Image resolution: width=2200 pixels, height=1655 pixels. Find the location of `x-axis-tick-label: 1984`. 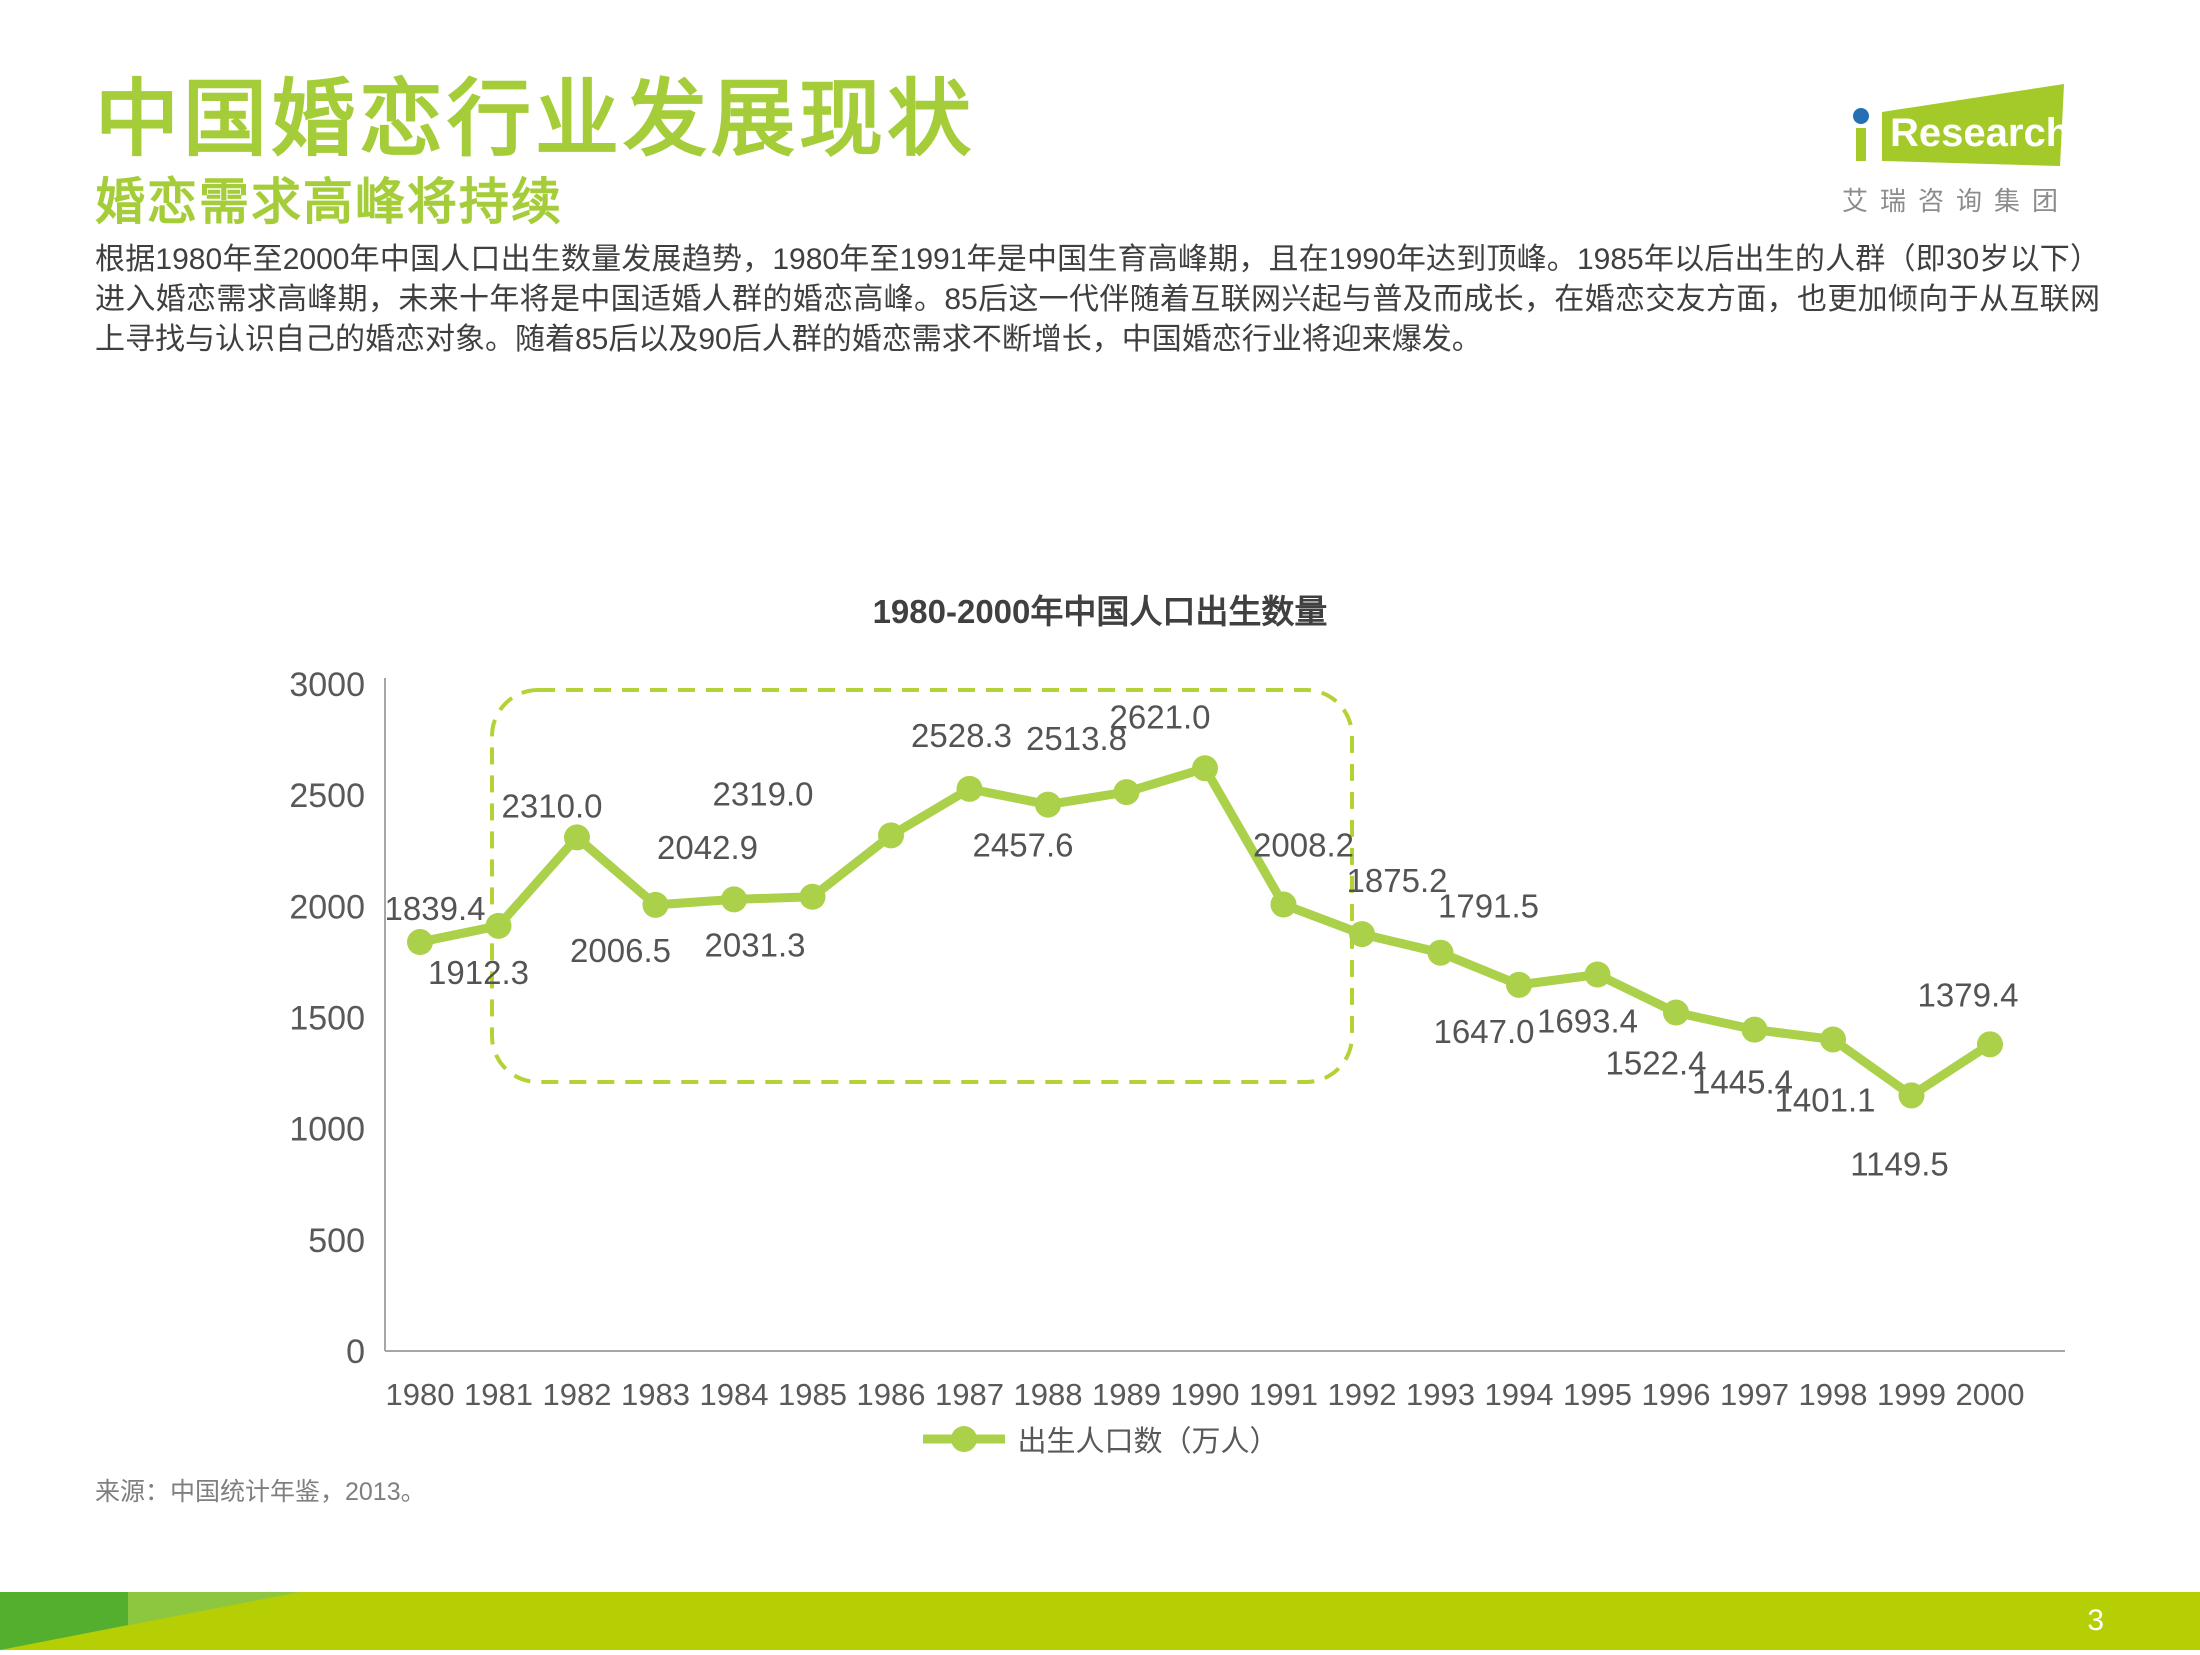

x-axis-tick-label: 1984 is located at coordinates (734, 1394).